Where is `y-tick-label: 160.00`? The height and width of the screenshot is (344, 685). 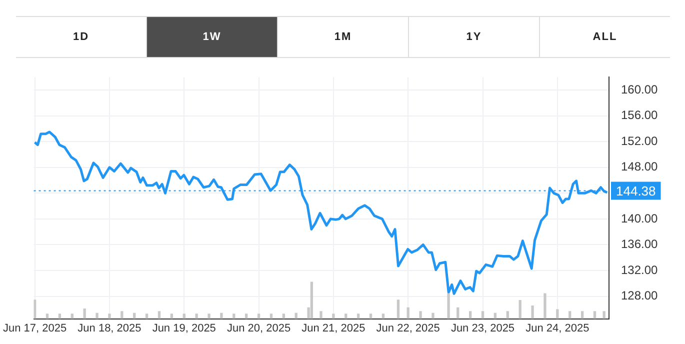
y-tick-label: 160.00 is located at coordinates (639, 89).